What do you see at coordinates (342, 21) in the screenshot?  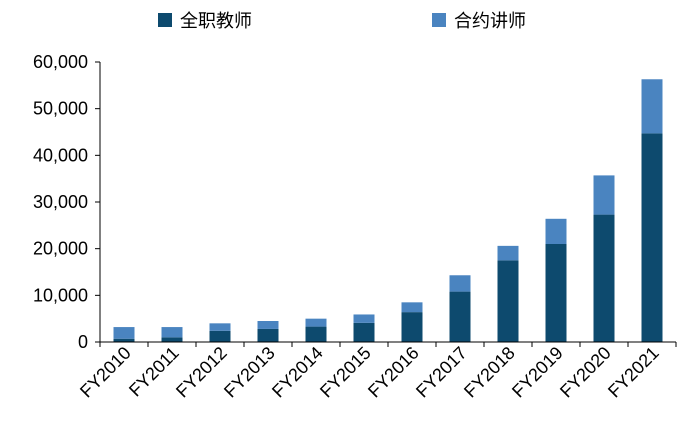 I see `legend: 全职教师 合约讲师` at bounding box center [342, 21].